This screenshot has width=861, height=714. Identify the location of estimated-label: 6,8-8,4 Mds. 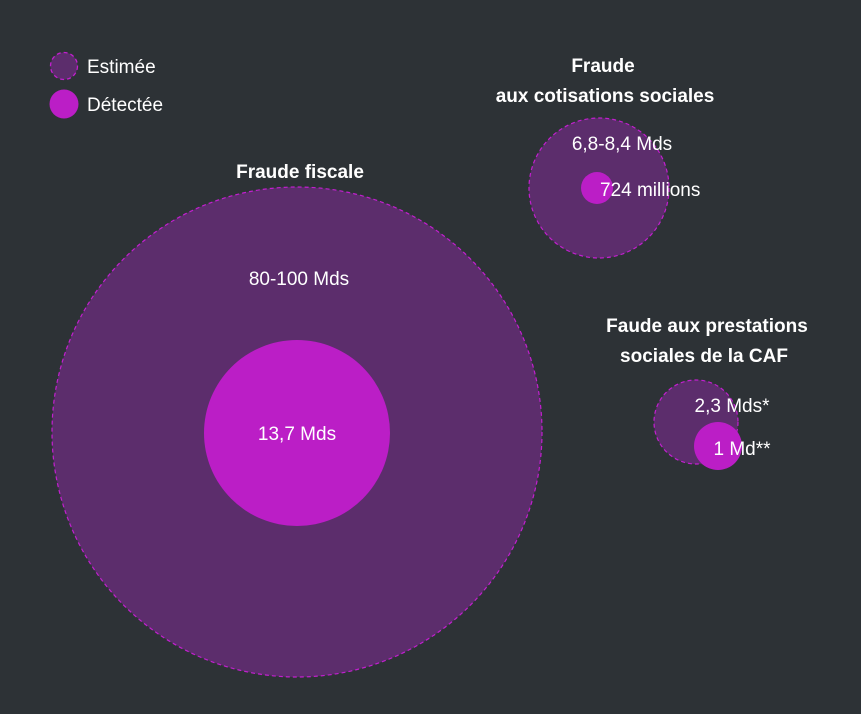
(622, 144).